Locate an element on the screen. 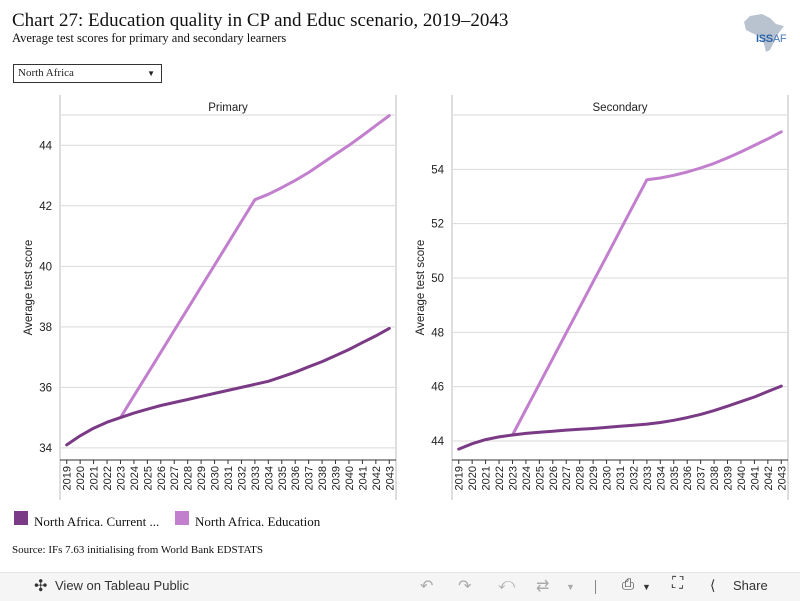 The width and height of the screenshot is (800, 601). africa-map-icon is located at coordinates (764, 33).